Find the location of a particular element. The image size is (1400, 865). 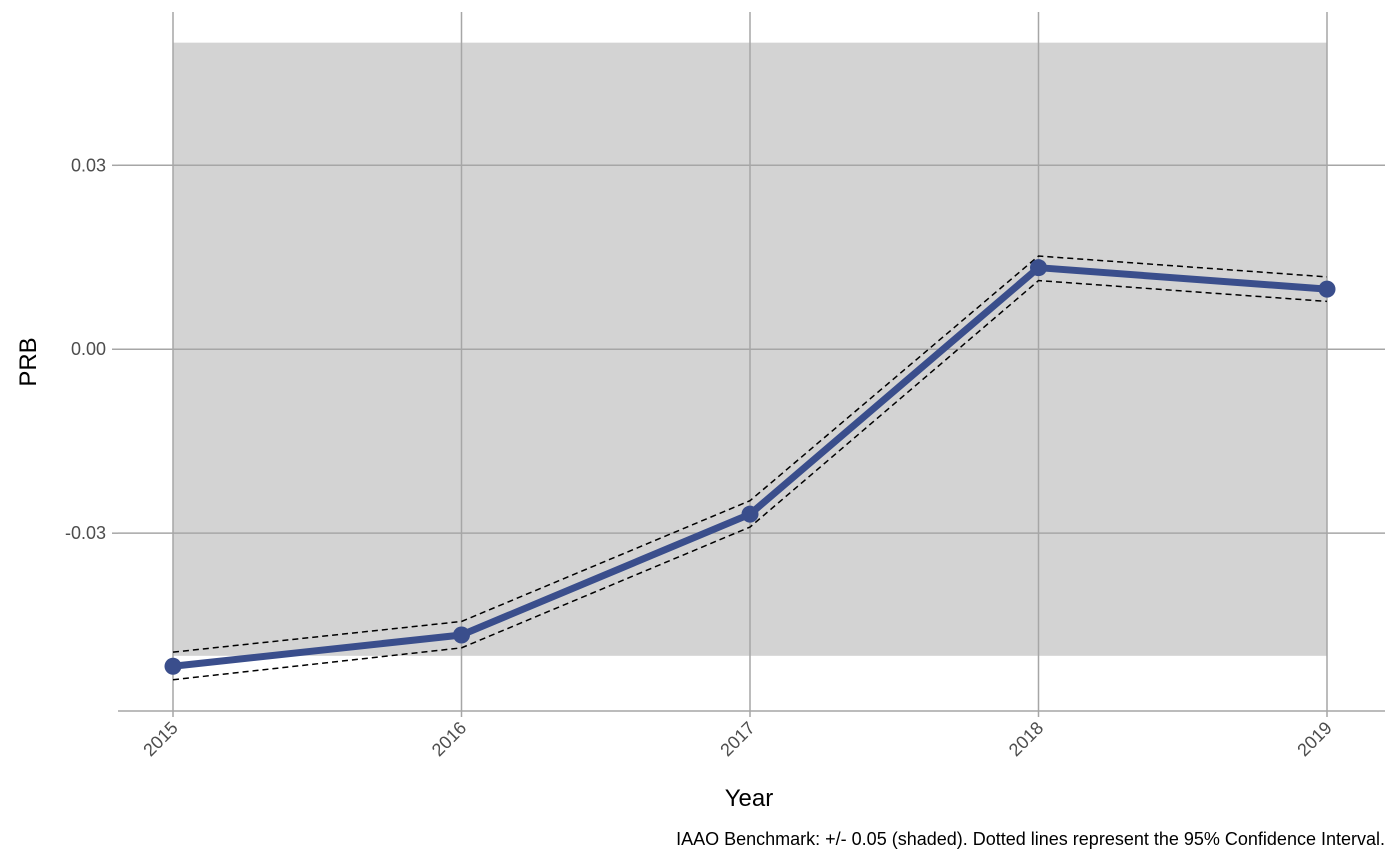

x-tick-label: 2016 is located at coordinates (449, 739).